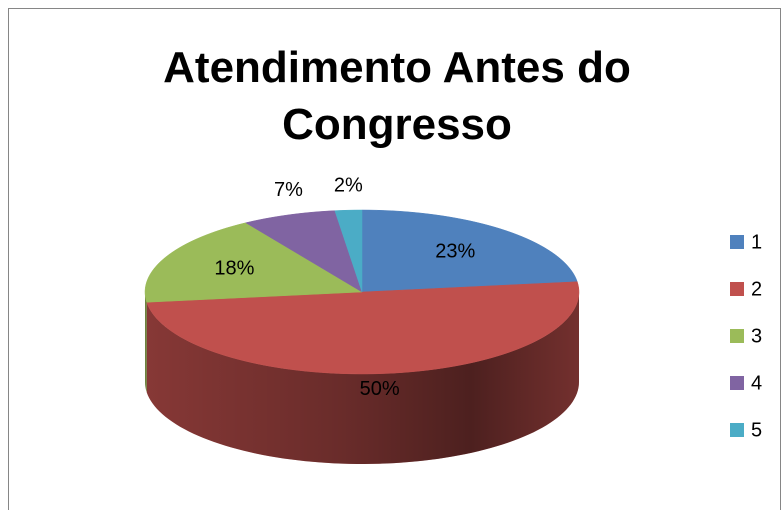 The width and height of the screenshot is (782, 510). Describe the element at coordinates (348, 185) in the screenshot. I see `data-label: 2%` at that location.